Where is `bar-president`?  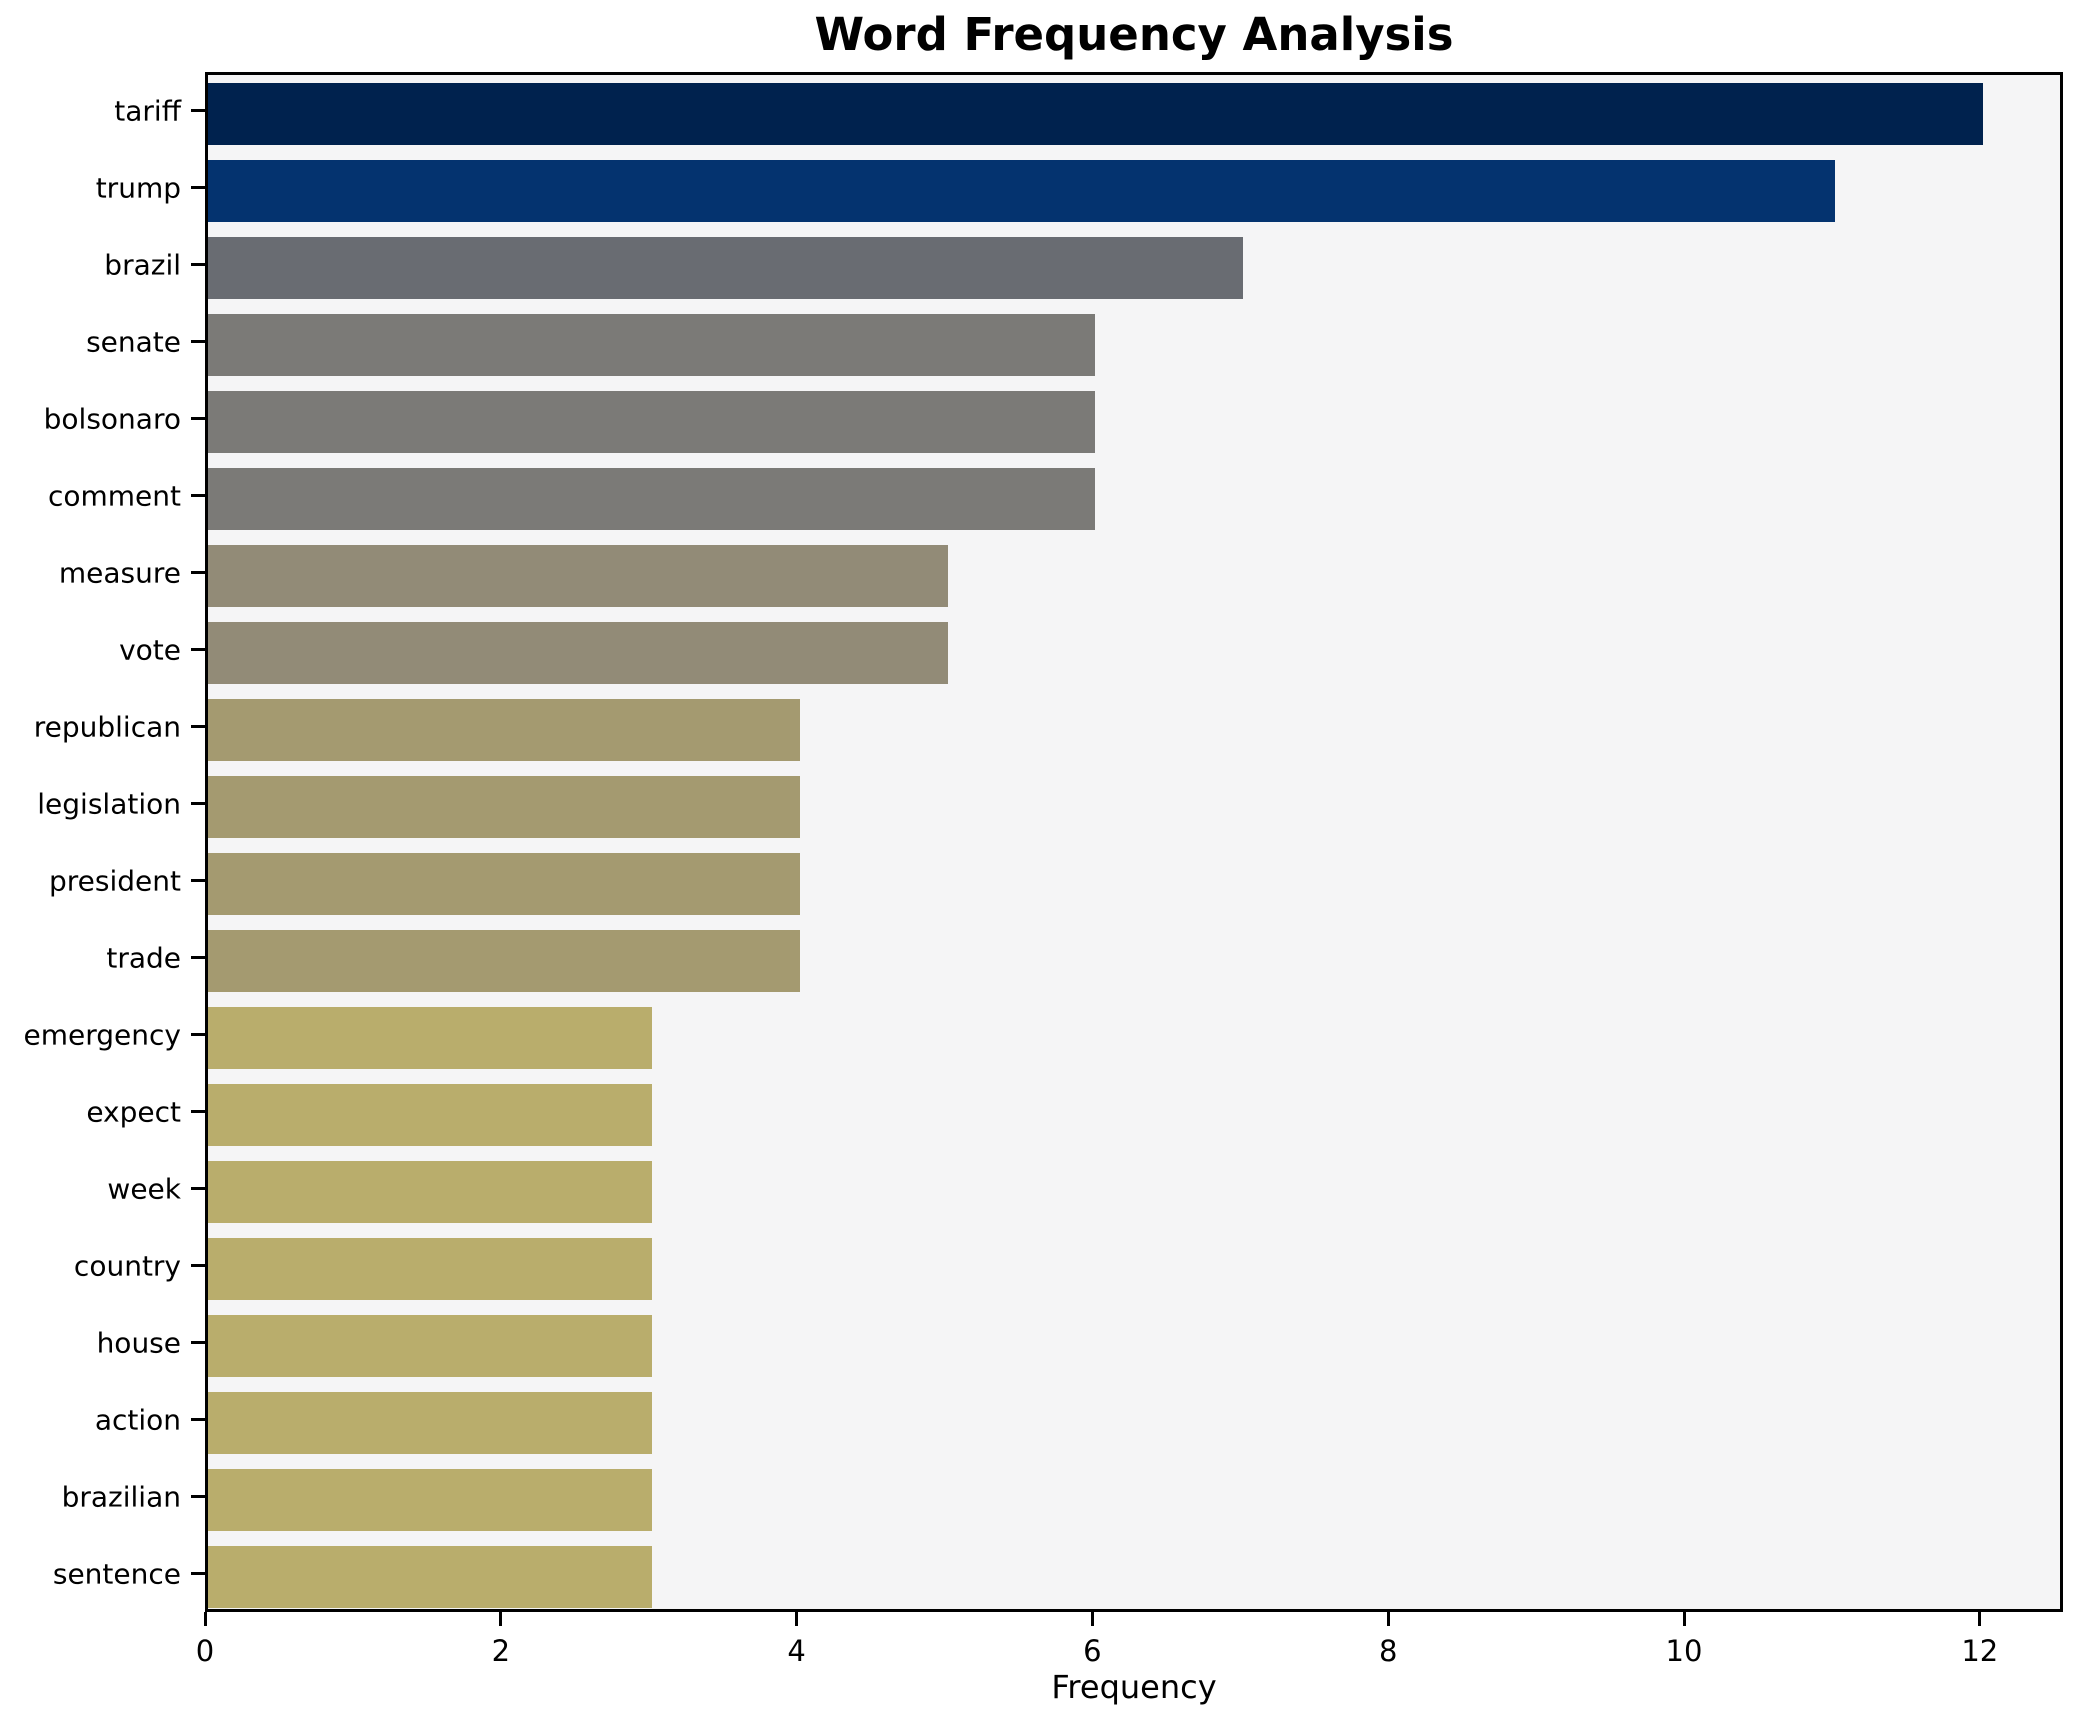
bar-president is located at coordinates (504, 883).